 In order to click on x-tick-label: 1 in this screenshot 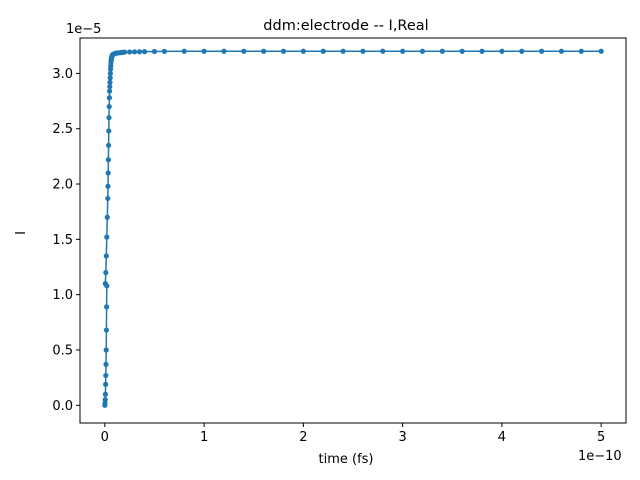, I will do `click(204, 437)`.